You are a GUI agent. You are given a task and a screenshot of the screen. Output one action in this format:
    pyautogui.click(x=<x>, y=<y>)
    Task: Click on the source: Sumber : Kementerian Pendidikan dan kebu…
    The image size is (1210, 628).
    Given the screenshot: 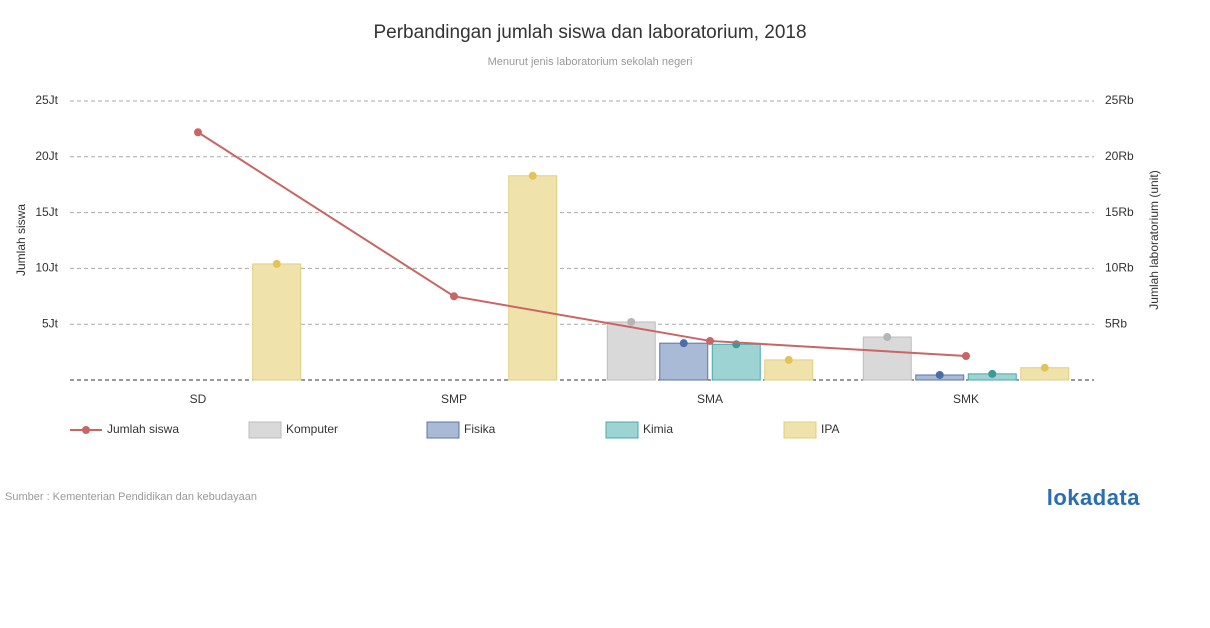 What is the action you would take?
    pyautogui.click(x=131, y=497)
    